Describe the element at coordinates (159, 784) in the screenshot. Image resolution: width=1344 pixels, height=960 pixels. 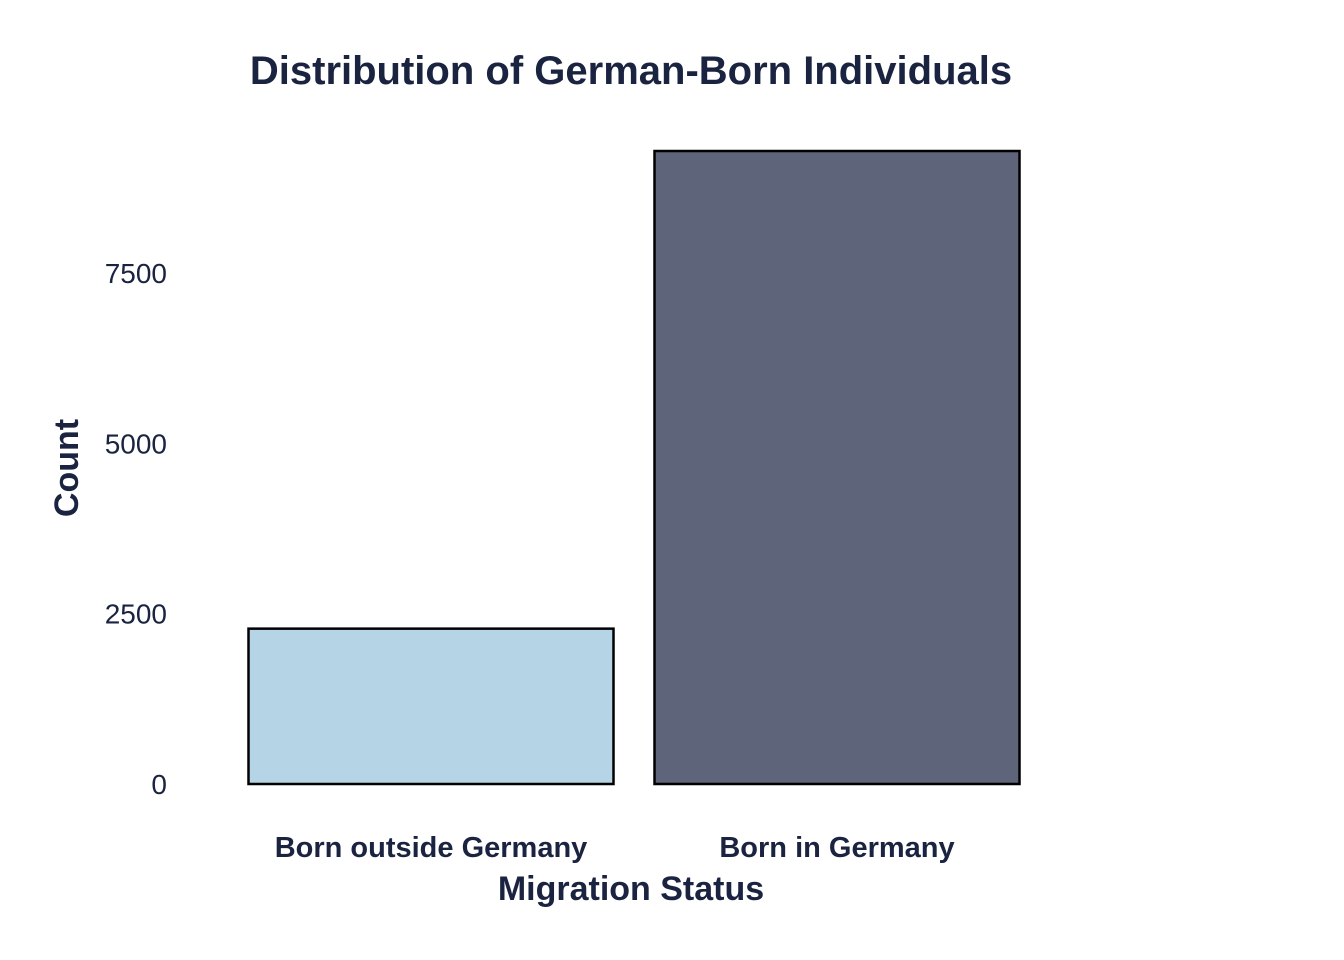
I see `y-tick-label: 0` at that location.